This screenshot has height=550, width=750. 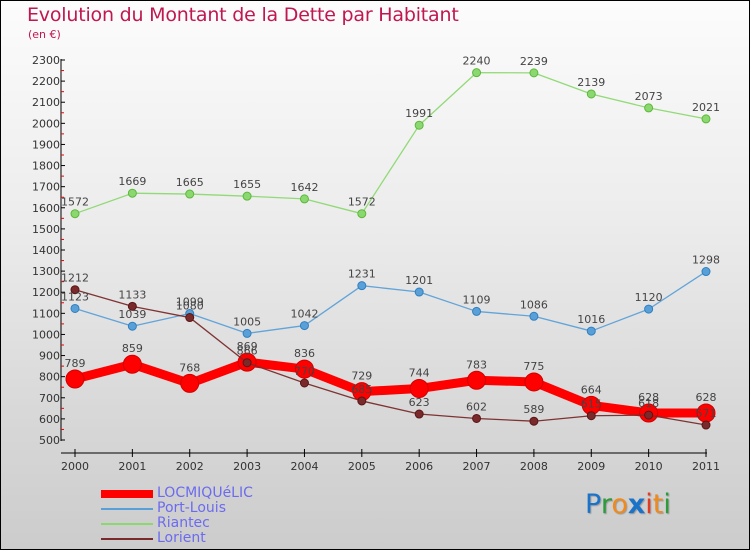 I want to click on data-label-port-louis: 1231, so click(x=362, y=274).